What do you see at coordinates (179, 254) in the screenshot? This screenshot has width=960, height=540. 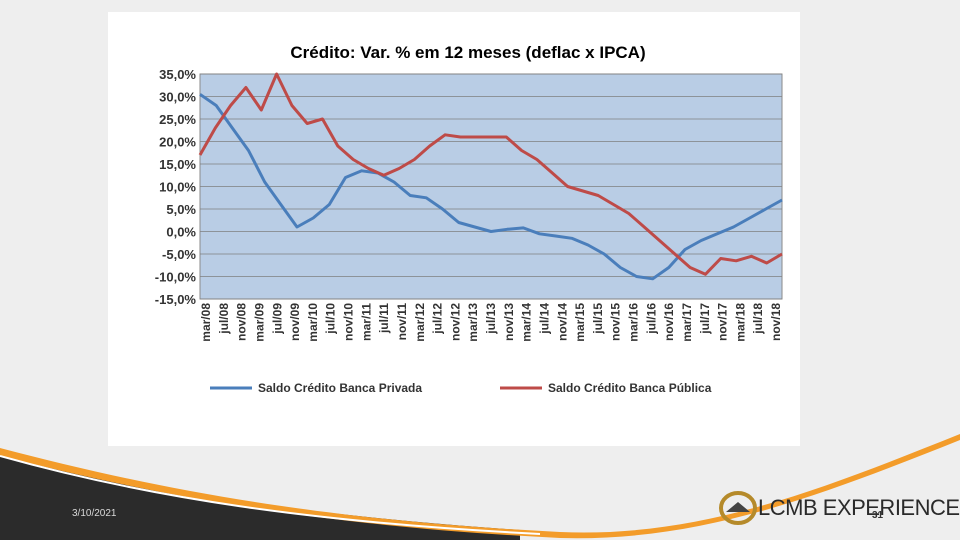 I see `y-tick-label: -5,0%` at bounding box center [179, 254].